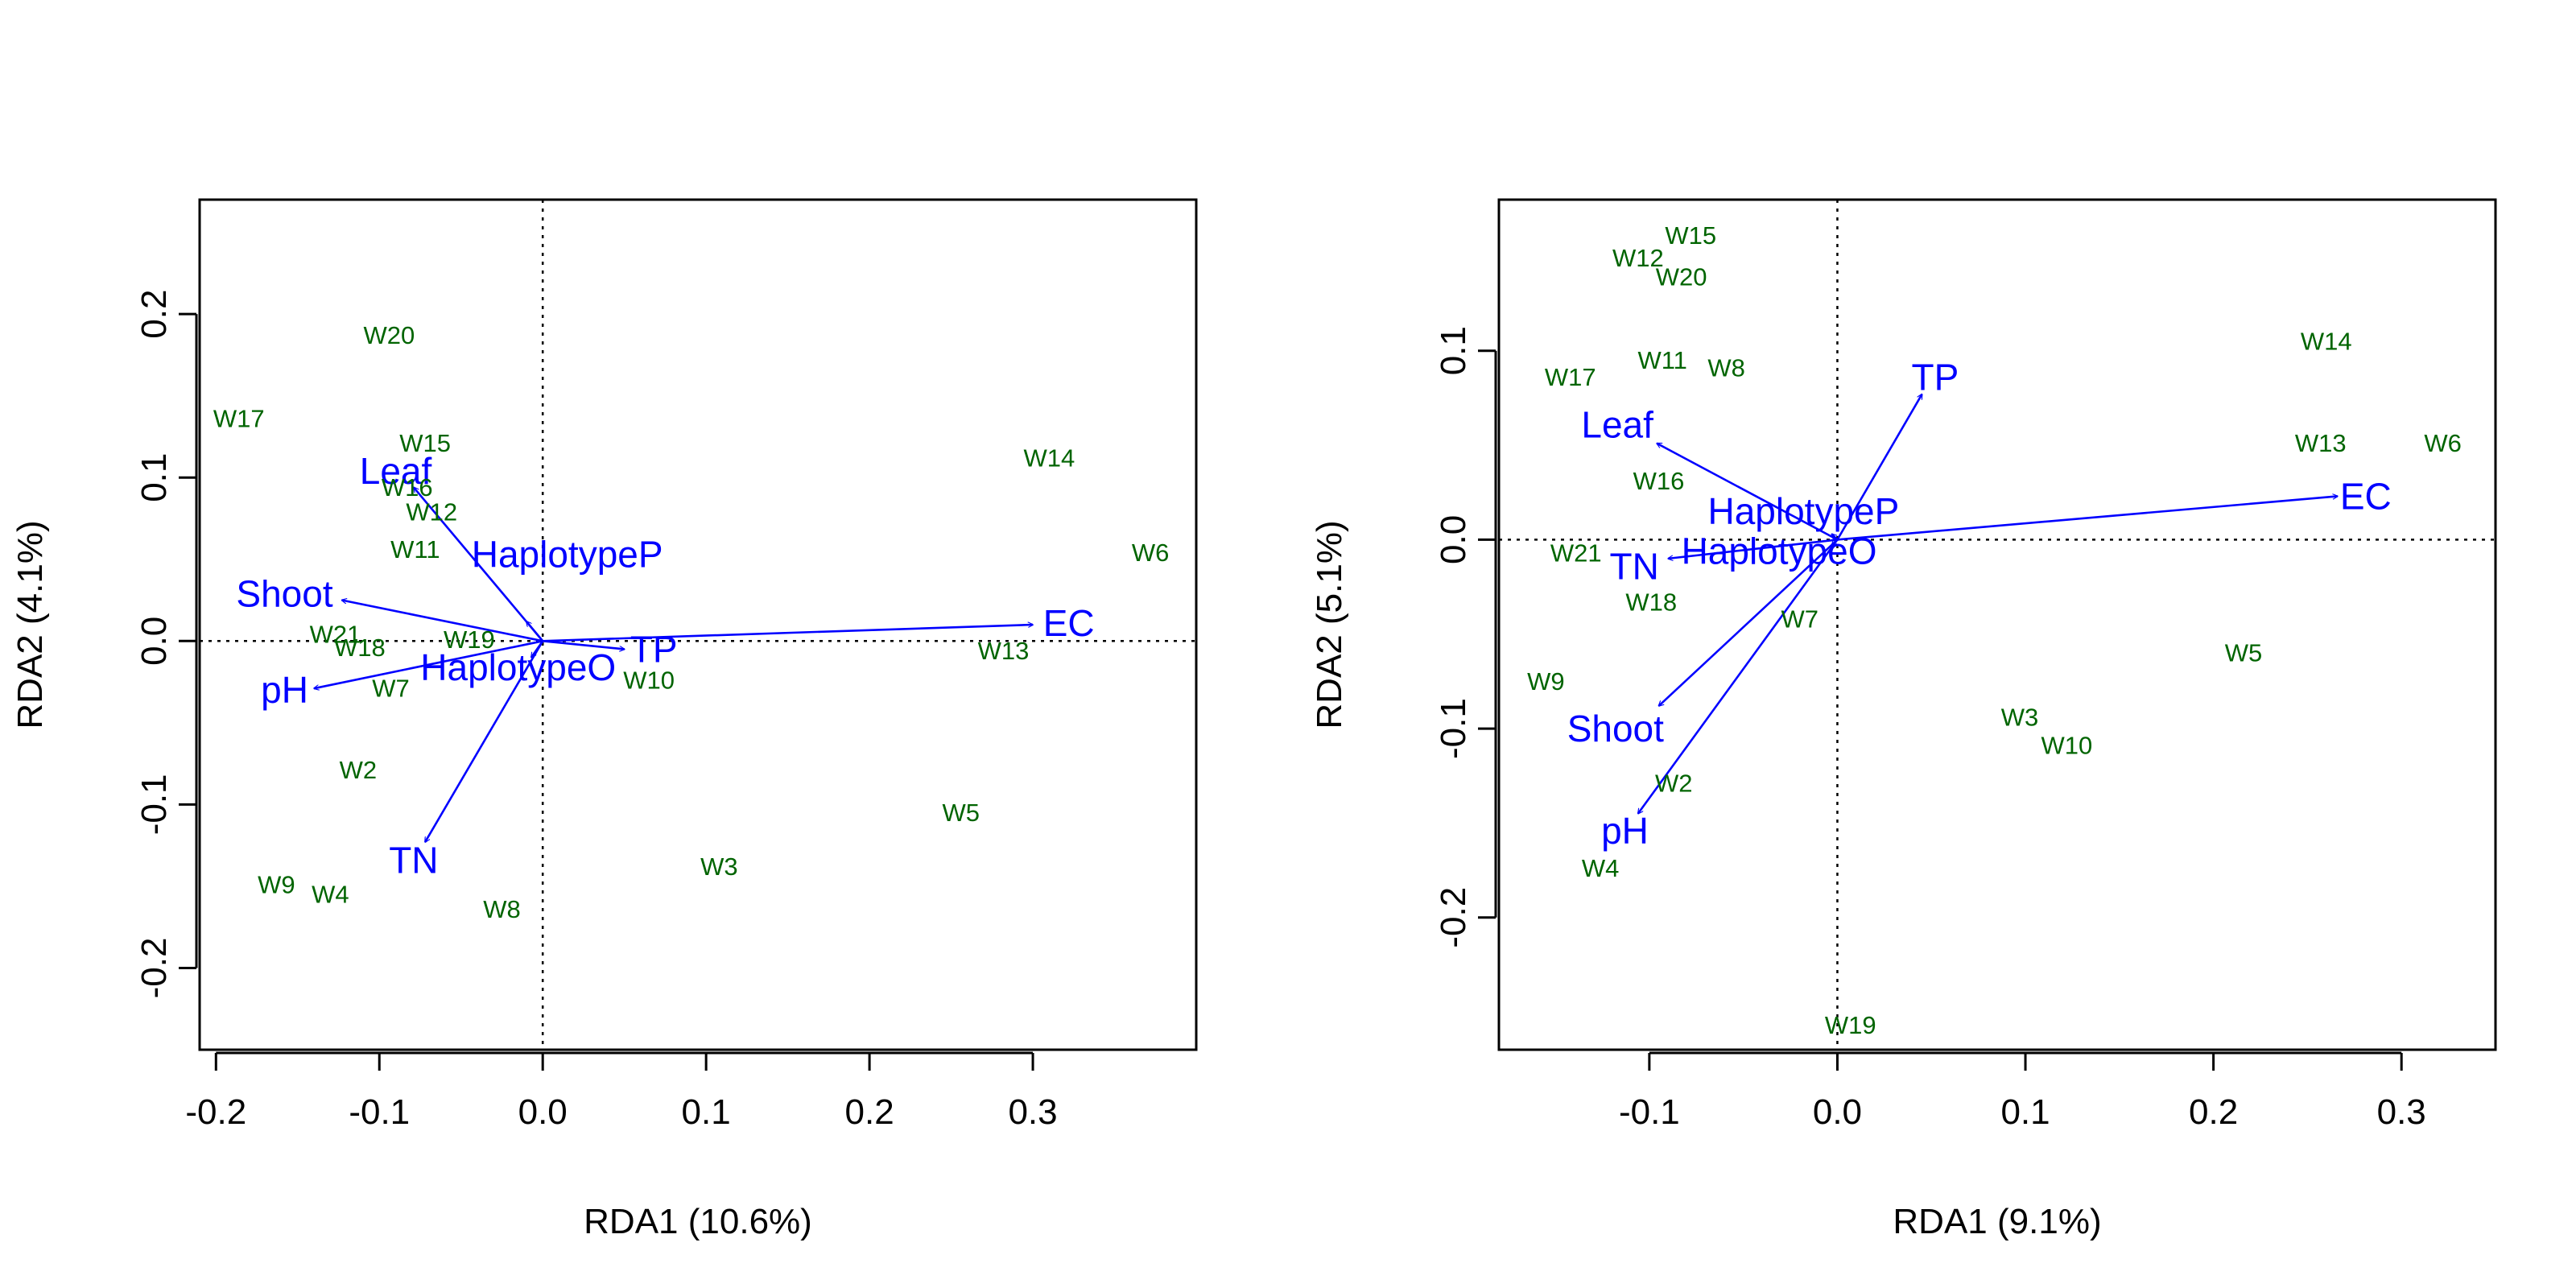 This screenshot has width=2576, height=1288. I want to click on x-axis-title: RDA1 (10.6%), so click(698, 1221).